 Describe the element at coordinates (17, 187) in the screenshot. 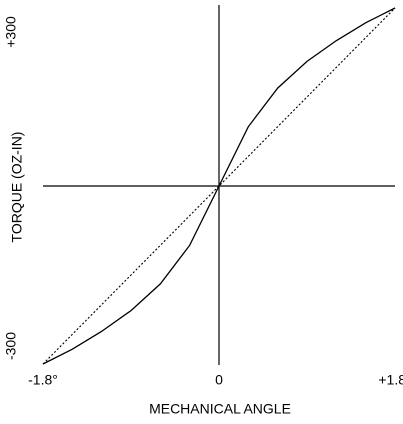

I see `y-axis-label: TORQUE (OZ-IN)` at that location.